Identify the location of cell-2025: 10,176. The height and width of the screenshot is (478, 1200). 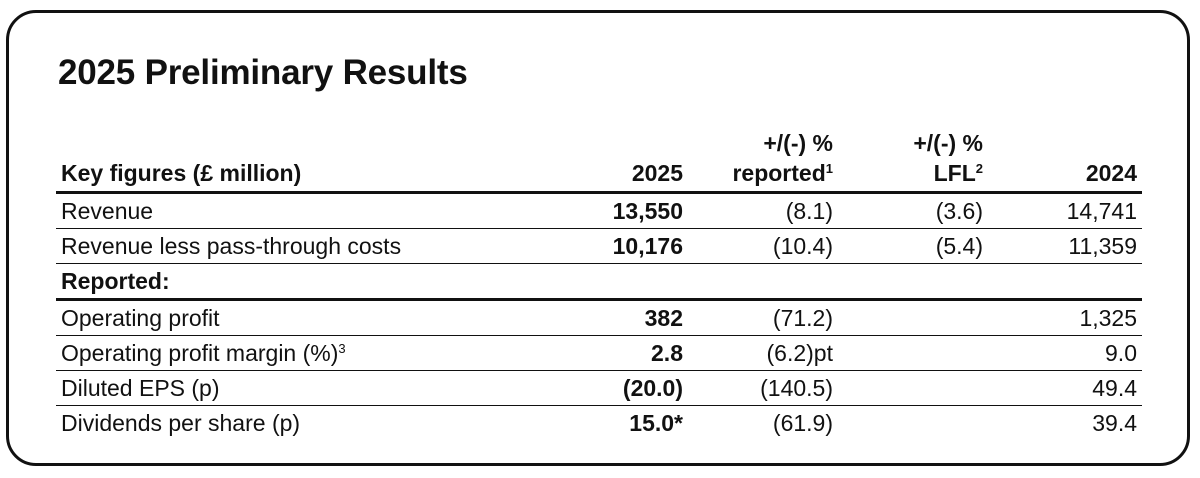
(603, 246).